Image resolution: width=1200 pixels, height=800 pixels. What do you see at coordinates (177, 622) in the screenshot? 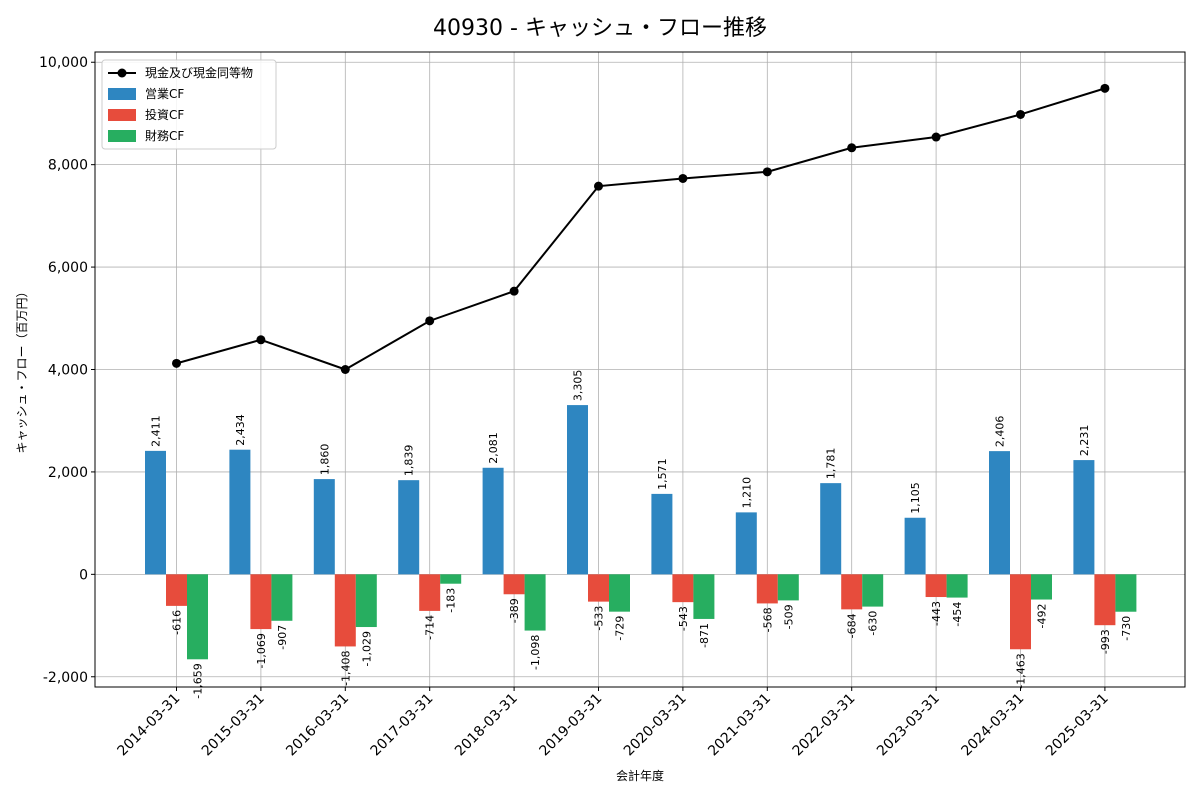
I see `investing-cf-data-label: -616` at bounding box center [177, 622].